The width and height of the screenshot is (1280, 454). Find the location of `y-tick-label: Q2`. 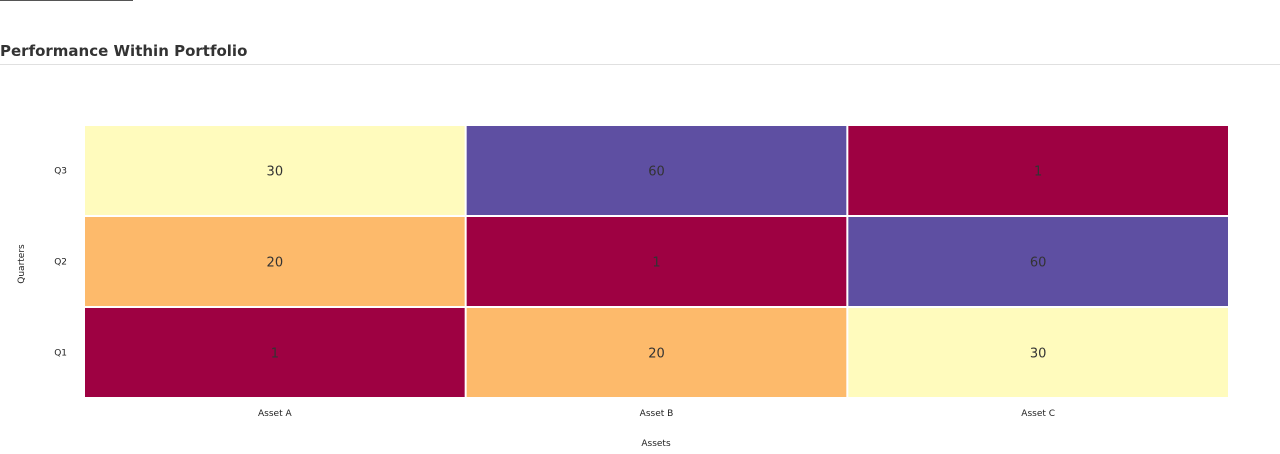

y-tick-label: Q2 is located at coordinates (60, 263).